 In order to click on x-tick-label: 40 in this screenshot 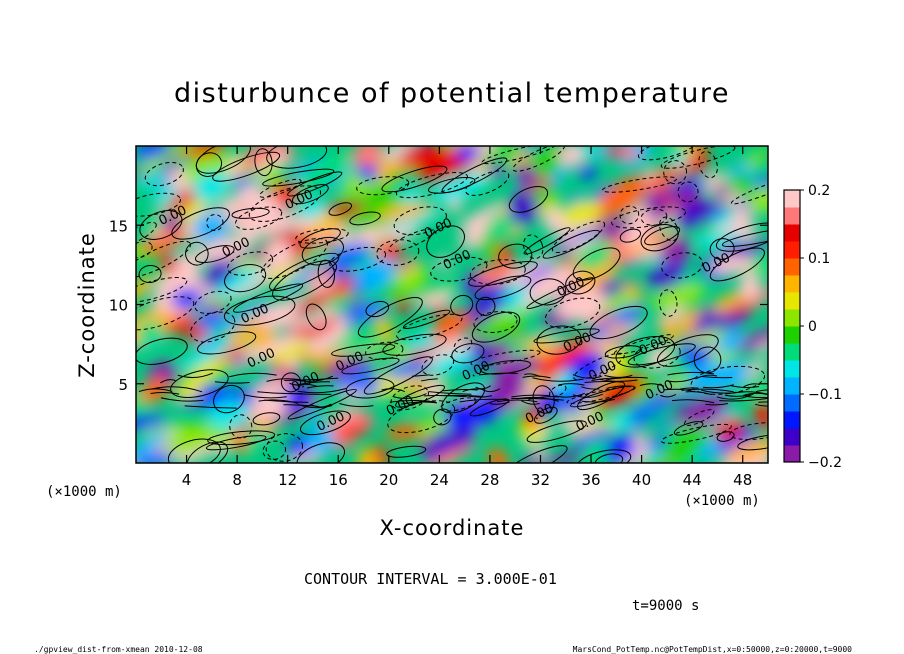, I will do `click(641, 480)`.